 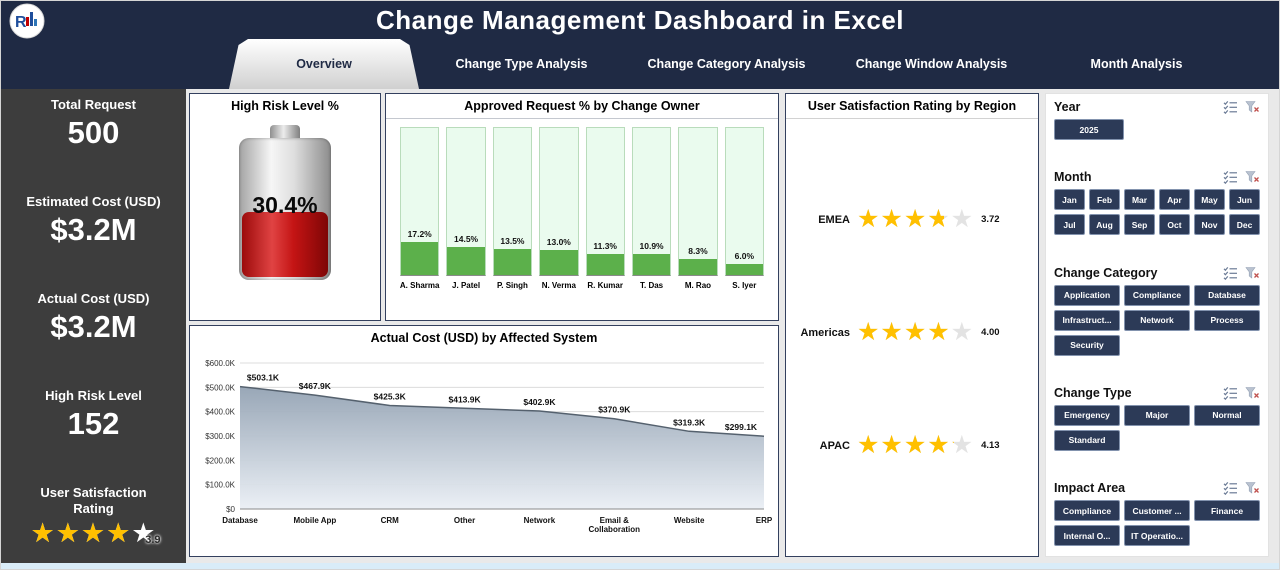 What do you see at coordinates (990, 445) in the screenshot?
I see `region-value: 4.13` at bounding box center [990, 445].